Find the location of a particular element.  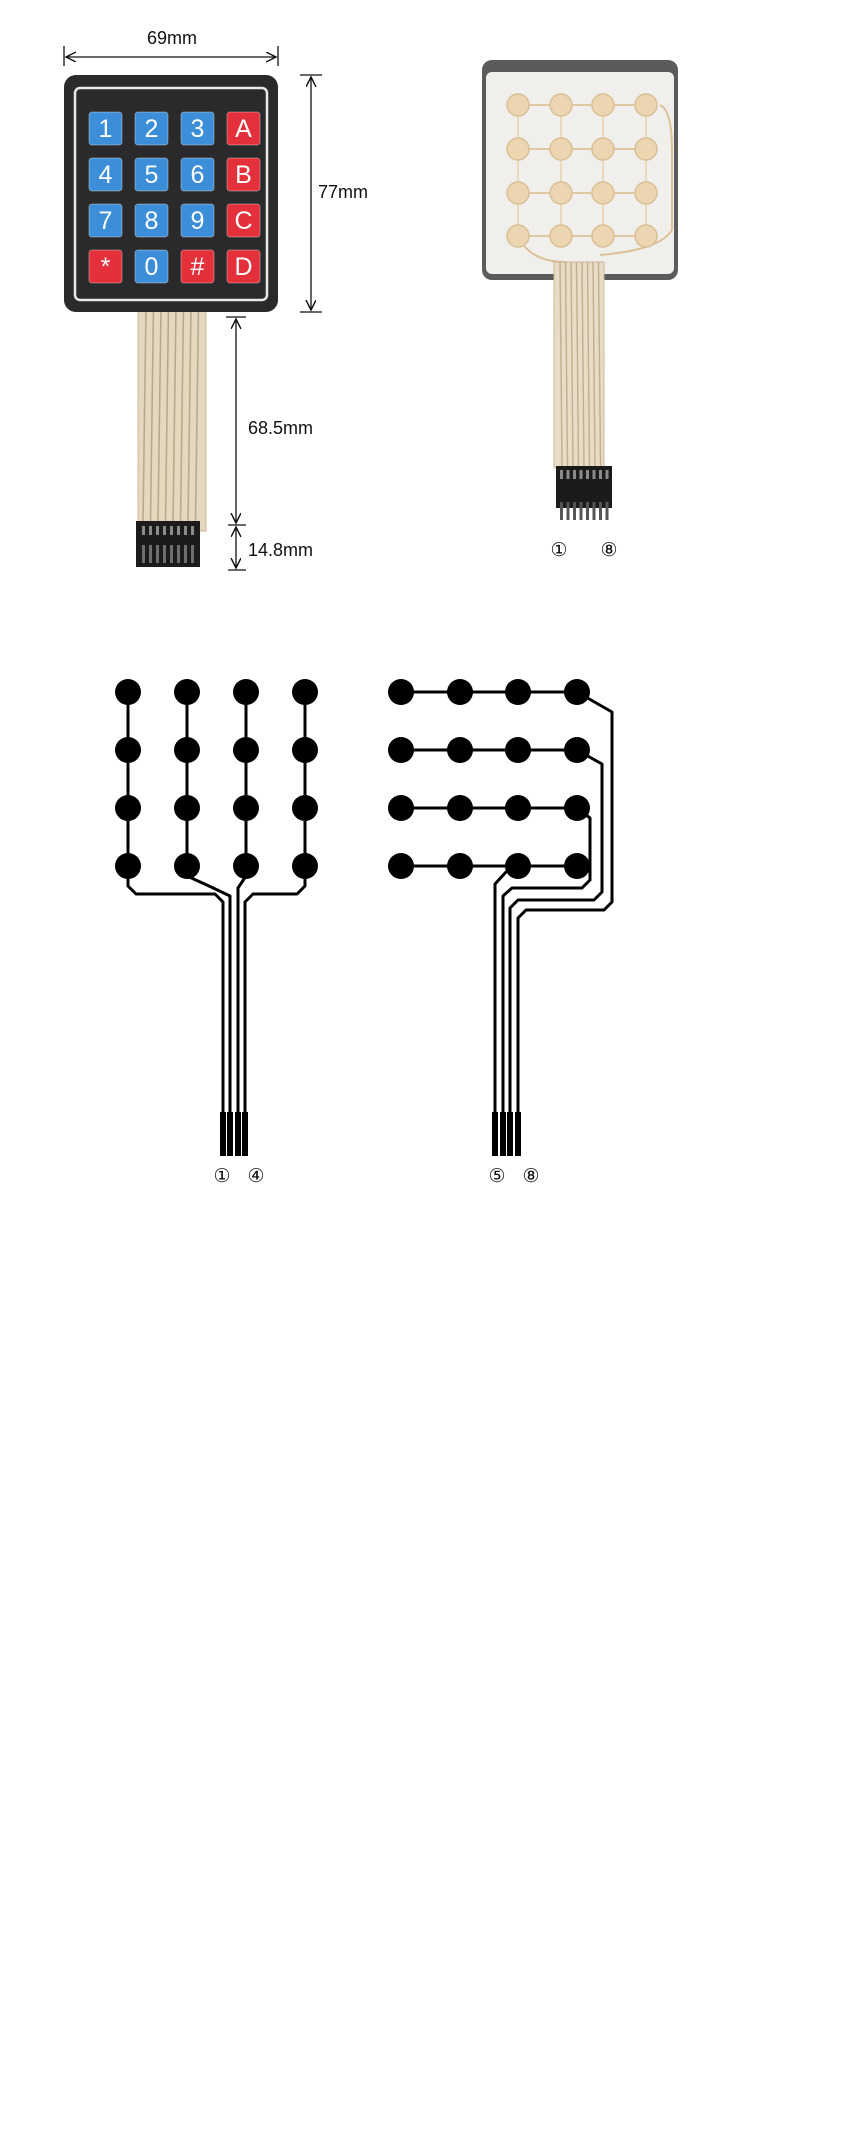

back-cable-traces is located at coordinates (580, 364).